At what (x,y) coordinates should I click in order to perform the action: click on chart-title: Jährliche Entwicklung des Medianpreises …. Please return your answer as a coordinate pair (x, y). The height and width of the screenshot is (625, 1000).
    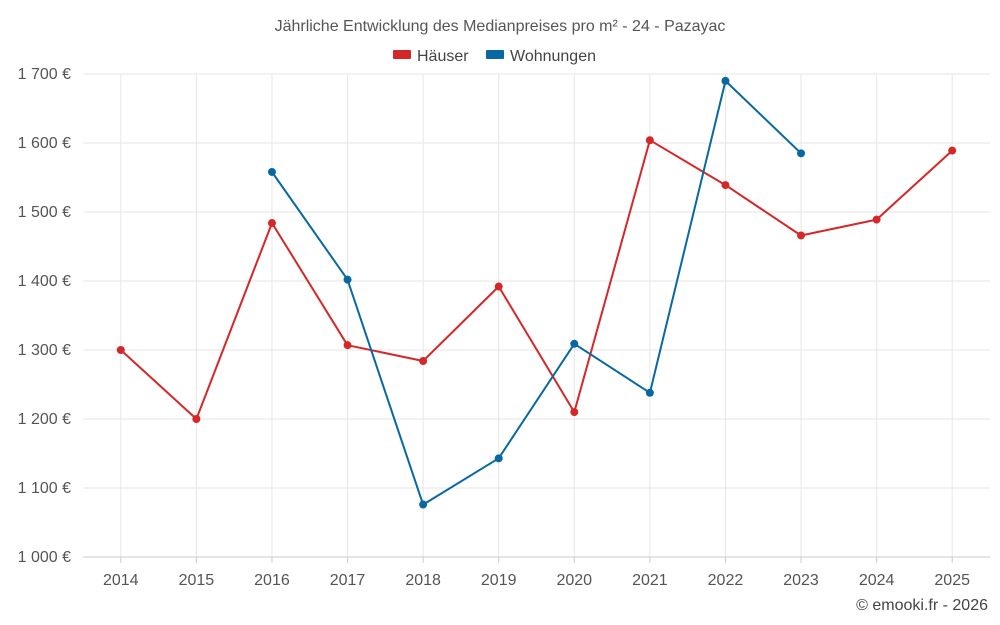
    Looking at the image, I should click on (500, 26).